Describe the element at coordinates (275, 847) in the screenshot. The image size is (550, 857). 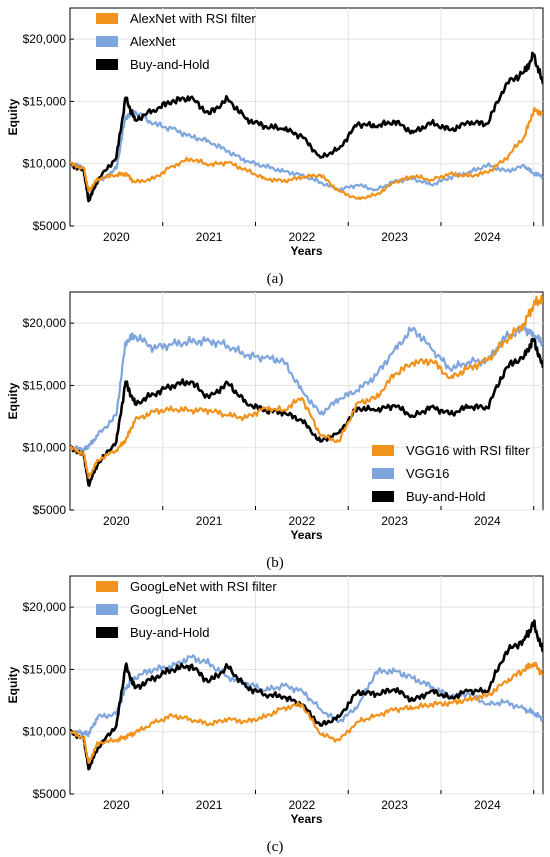
I see `caption-c: (c)` at that location.